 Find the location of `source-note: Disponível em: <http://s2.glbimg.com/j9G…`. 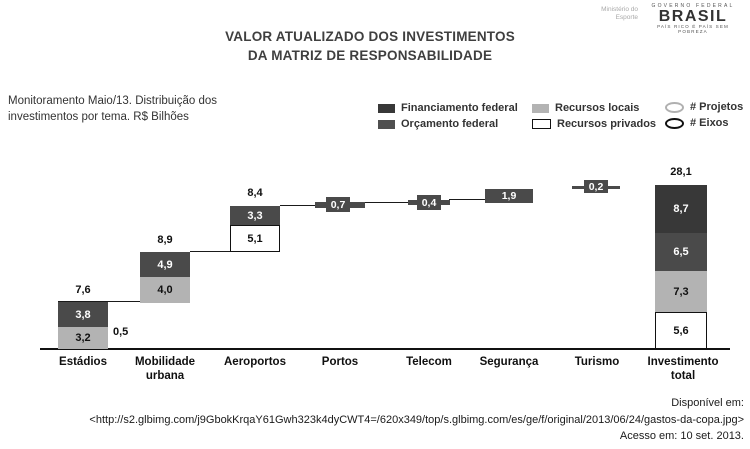

source-note: Disponível em: <http://s2.glbimg.com/j9G… is located at coordinates (374, 420).